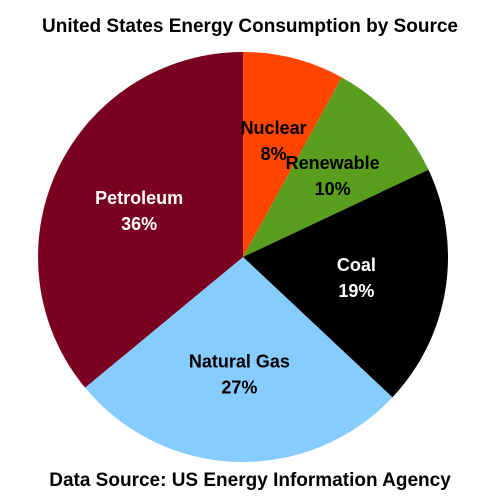 This screenshot has height=500, width=500. What do you see at coordinates (356, 291) in the screenshot?
I see `slice-value-coal: 19%` at bounding box center [356, 291].